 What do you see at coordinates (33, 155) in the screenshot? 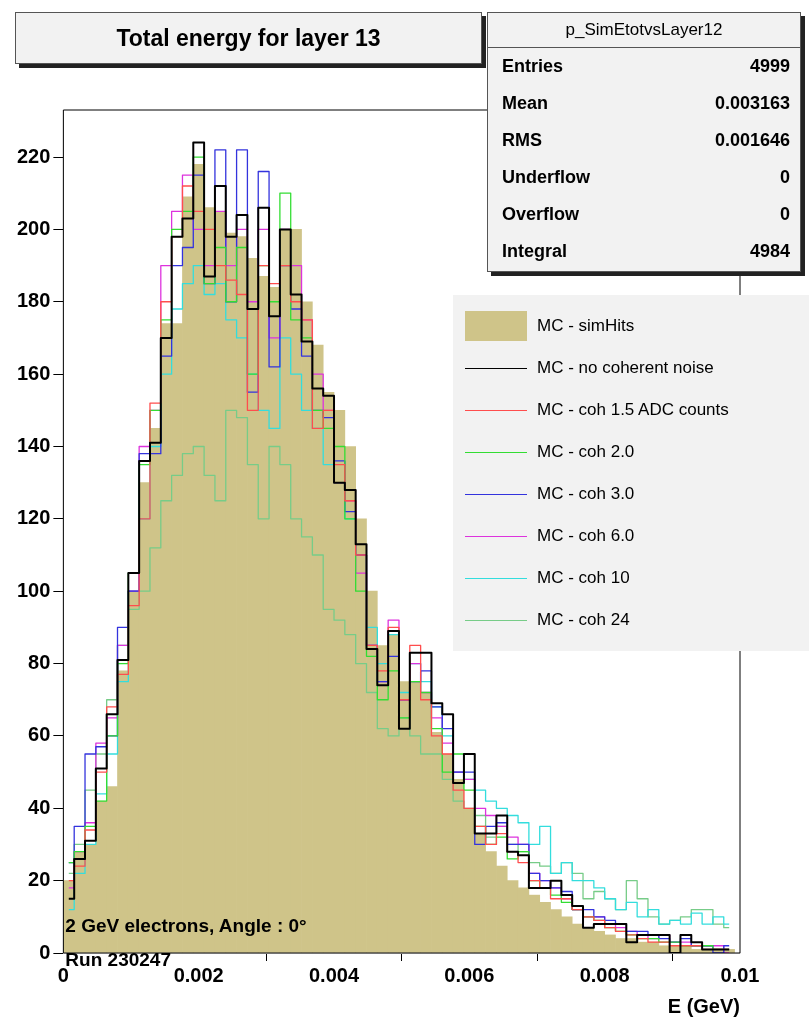
I see `y-tick-label: 220` at bounding box center [33, 155].